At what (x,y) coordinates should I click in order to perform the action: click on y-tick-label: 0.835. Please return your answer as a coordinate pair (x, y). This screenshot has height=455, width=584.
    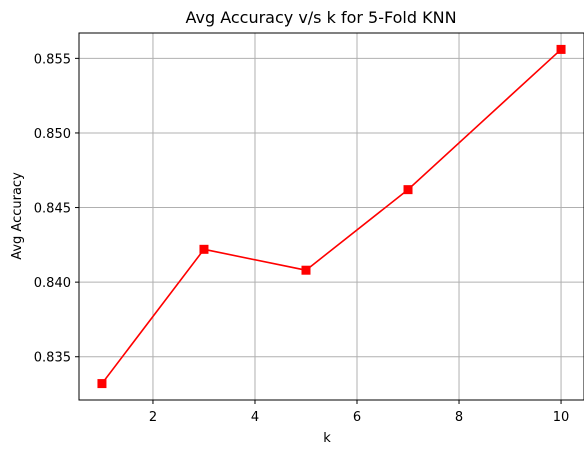
    Looking at the image, I should click on (52, 358).